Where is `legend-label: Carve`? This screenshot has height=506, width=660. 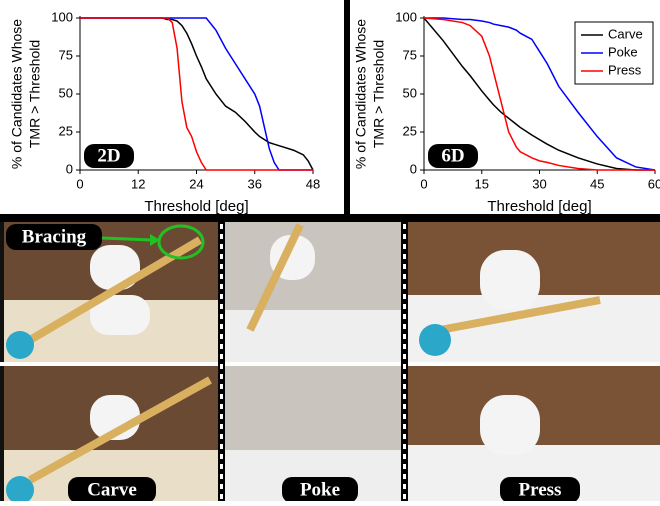
legend-label: Carve is located at coordinates (625, 33).